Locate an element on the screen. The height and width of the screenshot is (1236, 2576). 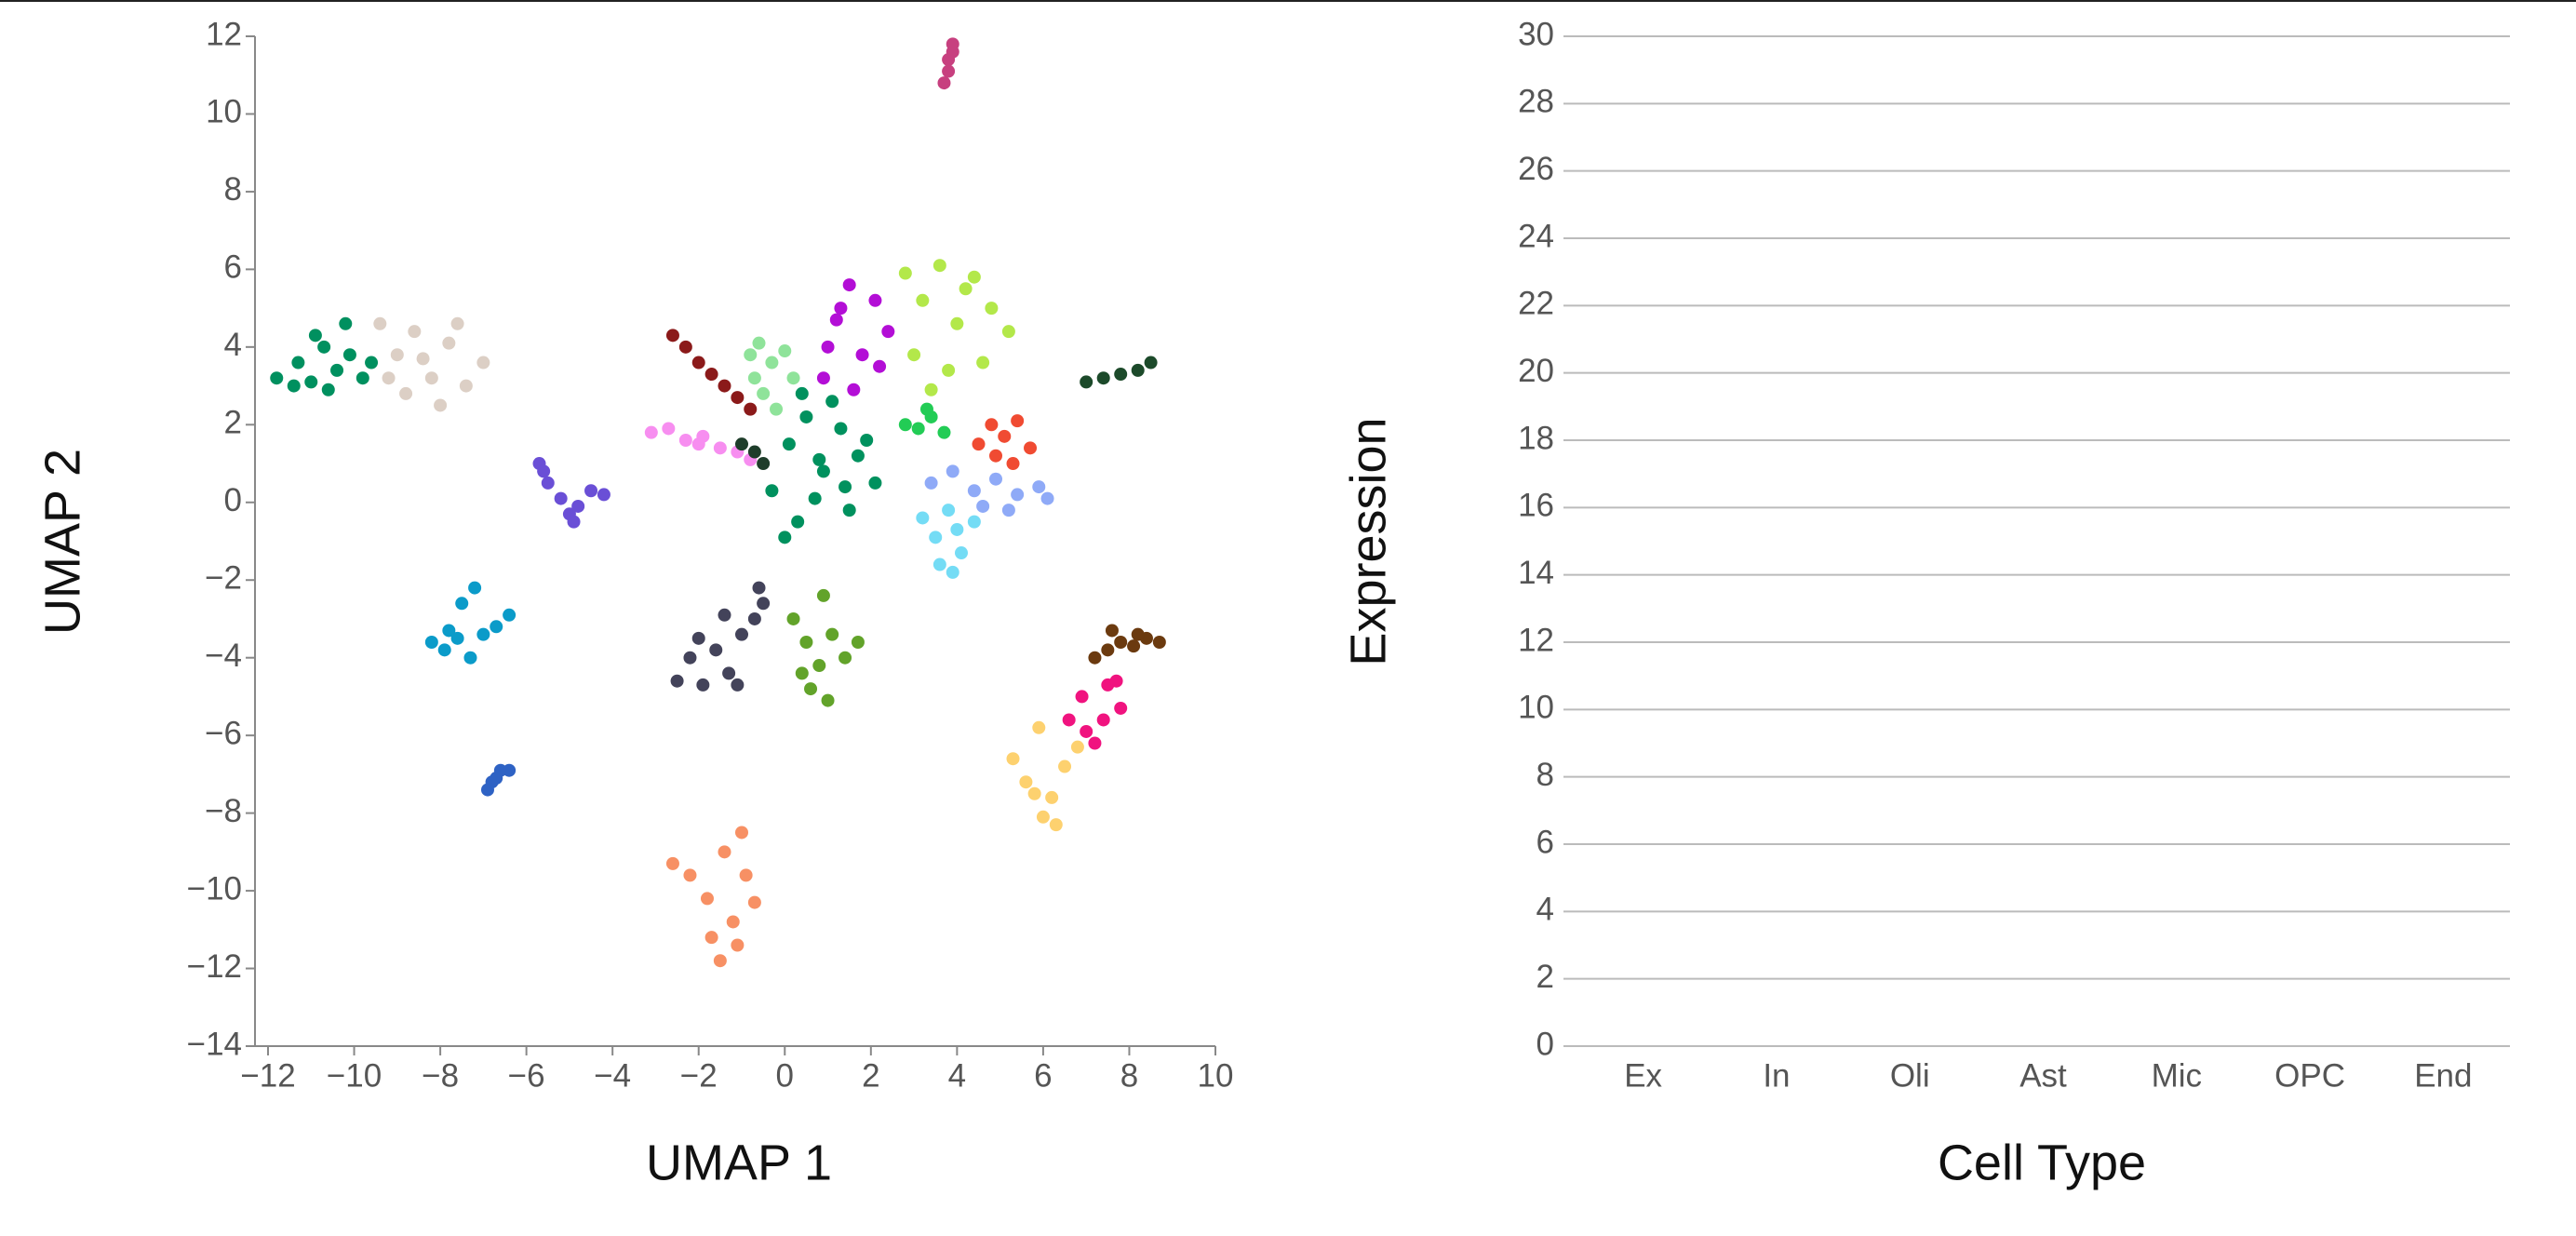
x-tick-label: 0 is located at coordinates (785, 1075).